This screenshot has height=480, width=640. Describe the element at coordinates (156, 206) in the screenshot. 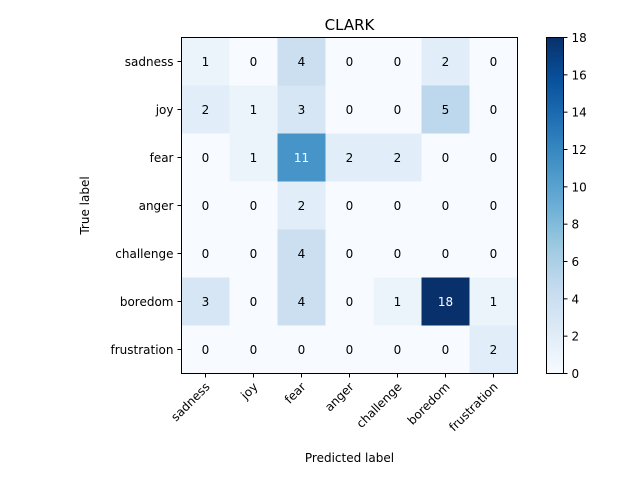

I see `y-tick-label: anger` at that location.